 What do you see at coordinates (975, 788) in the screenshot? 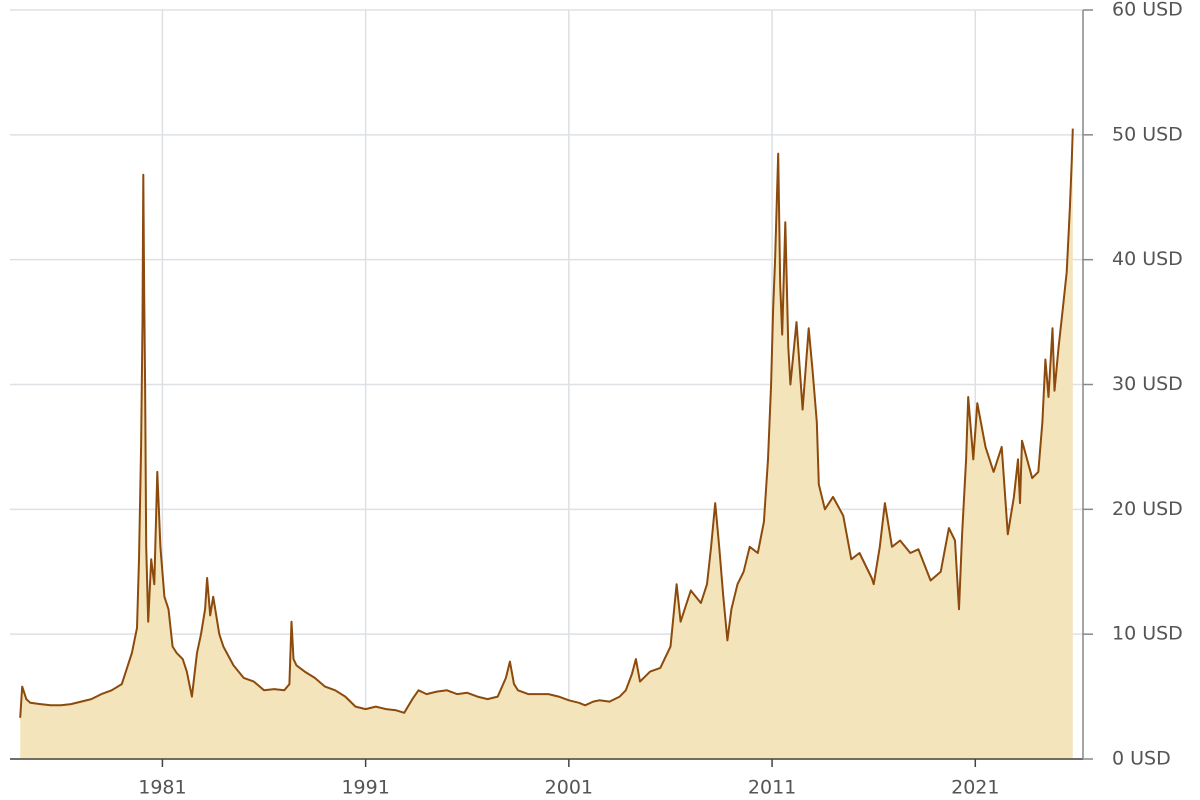
I see `x-tick-label: 2021` at bounding box center [975, 788].